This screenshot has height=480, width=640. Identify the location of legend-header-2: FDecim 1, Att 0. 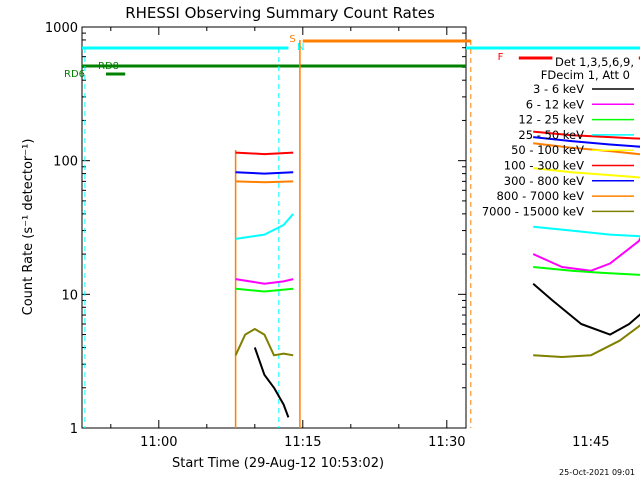
(585, 75).